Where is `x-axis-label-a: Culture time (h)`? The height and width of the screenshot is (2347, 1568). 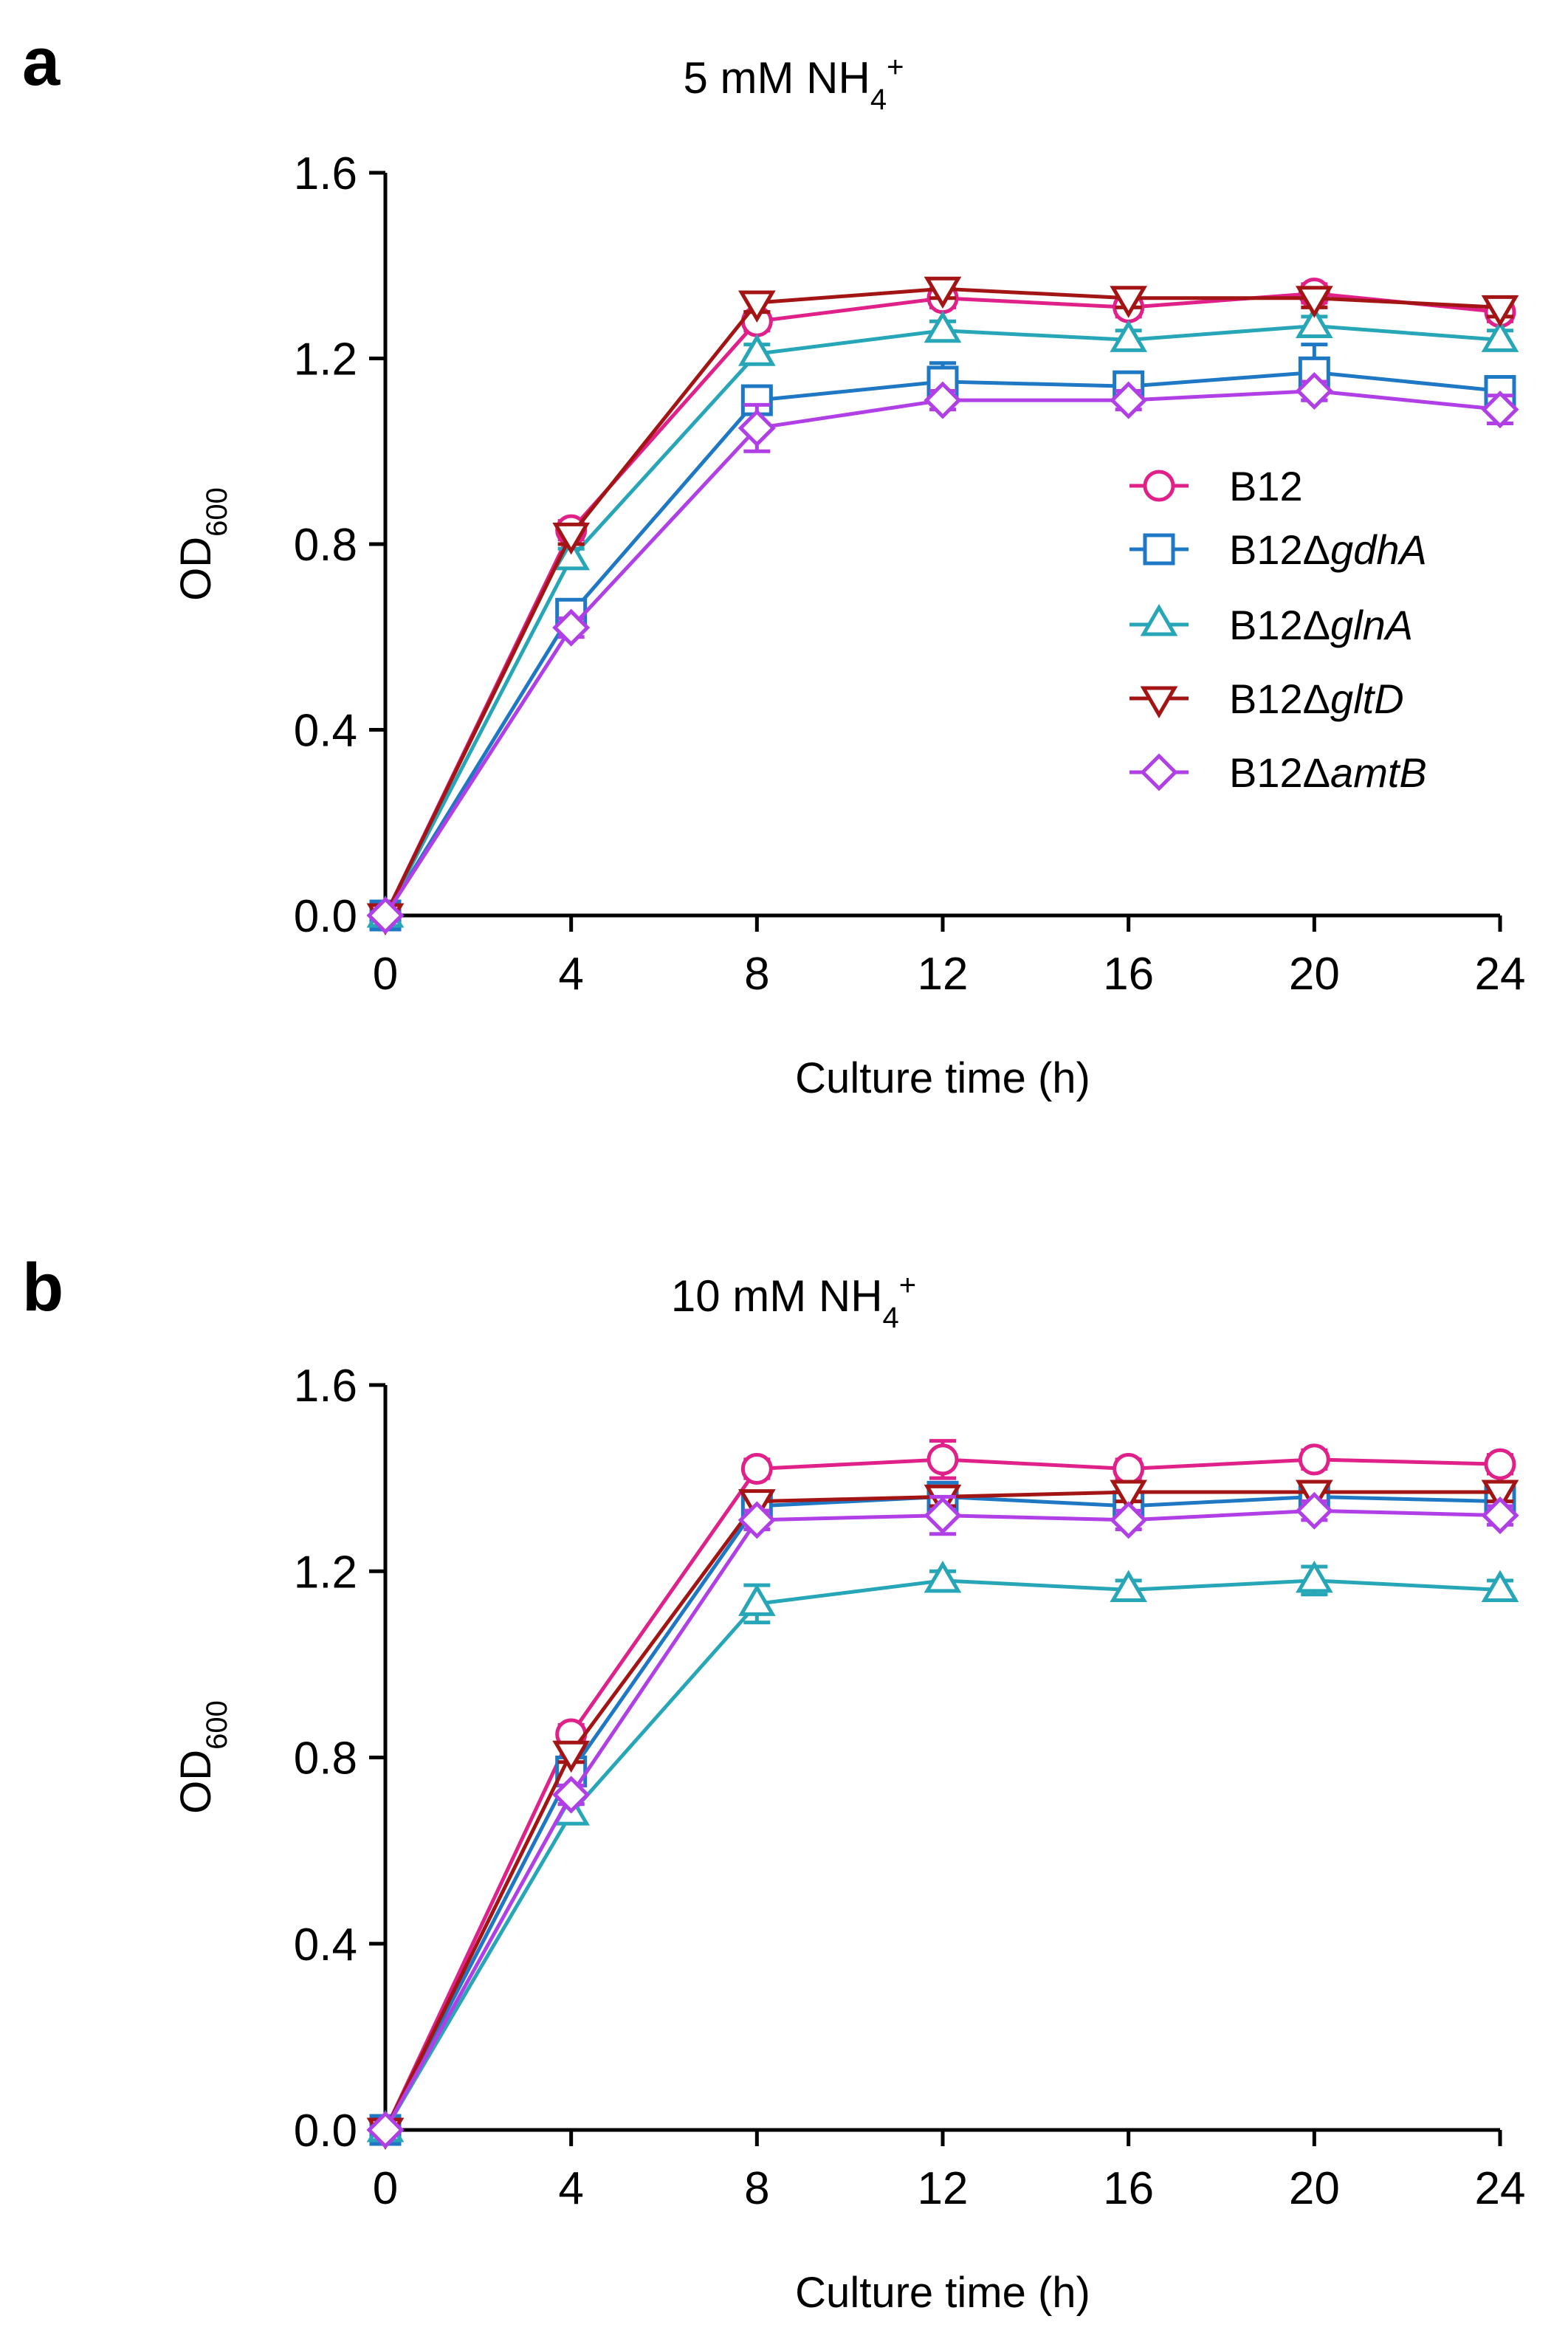 x-axis-label-a: Culture time (h) is located at coordinates (942, 1078).